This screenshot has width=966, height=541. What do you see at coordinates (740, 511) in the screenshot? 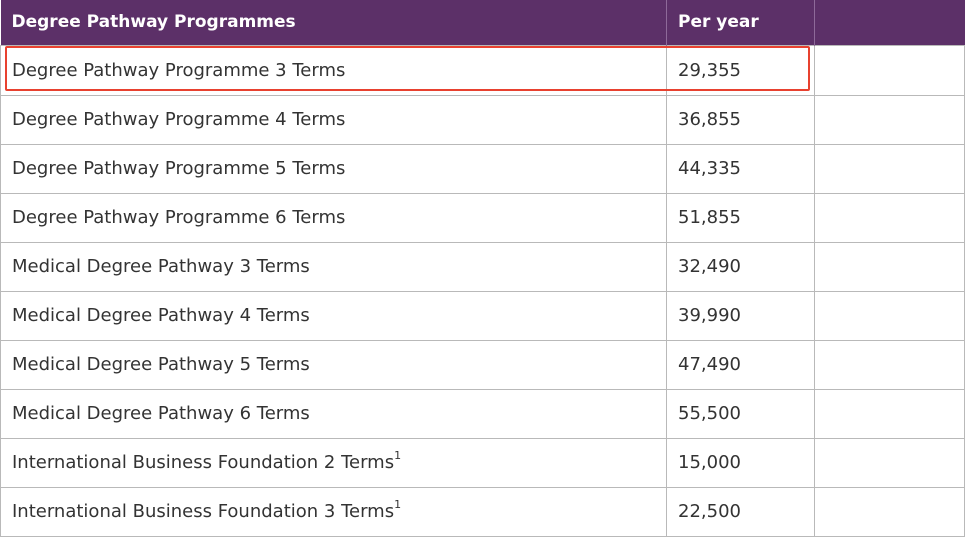
I see `fee-cell: 22,500` at bounding box center [740, 511].